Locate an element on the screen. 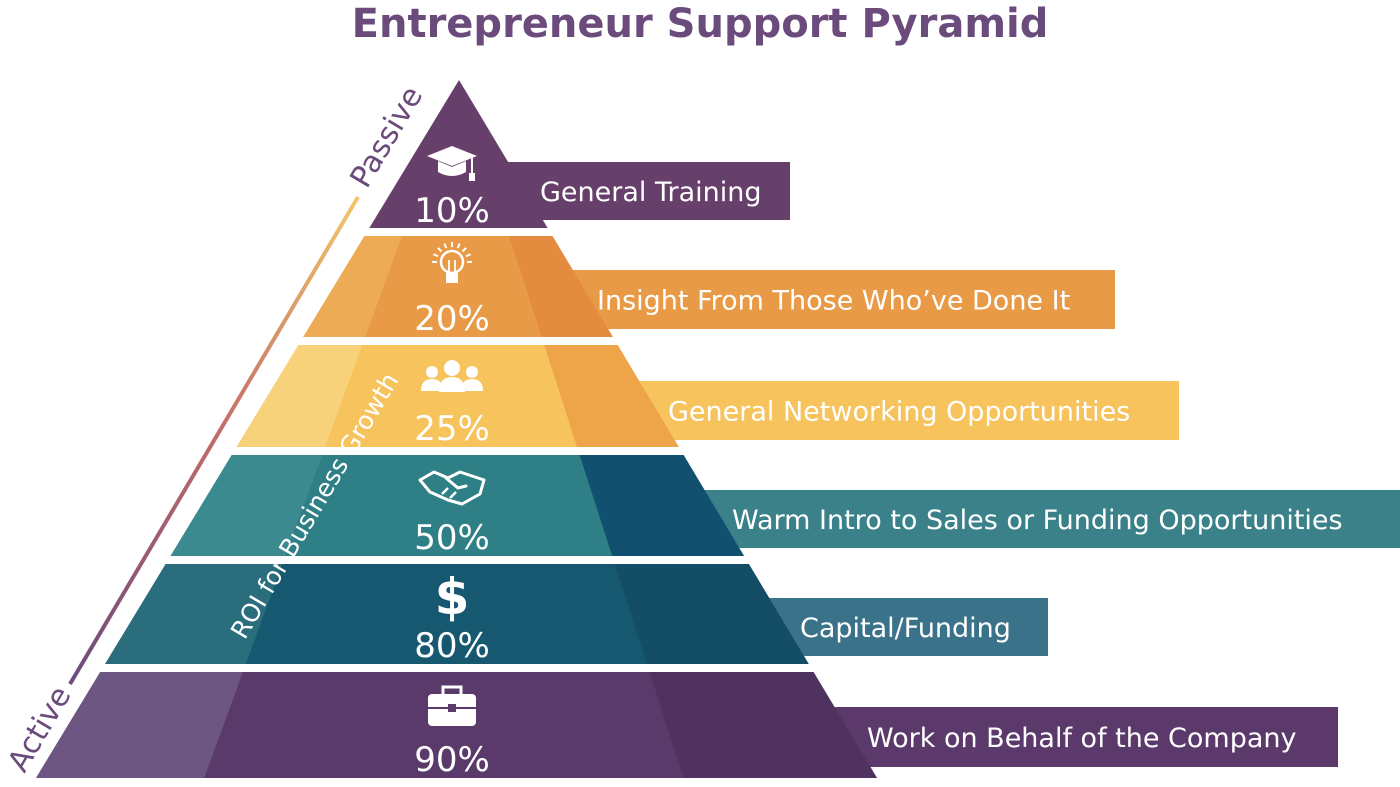 The image size is (1400, 787). tier-label: Capital/Funding is located at coordinates (905, 628).